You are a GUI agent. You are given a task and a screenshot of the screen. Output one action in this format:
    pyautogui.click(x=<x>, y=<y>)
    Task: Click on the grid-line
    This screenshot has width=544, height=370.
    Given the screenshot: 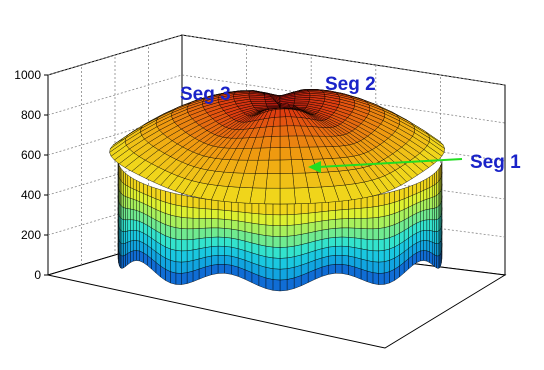 What is the action you would take?
    pyautogui.click(x=276, y=99)
    